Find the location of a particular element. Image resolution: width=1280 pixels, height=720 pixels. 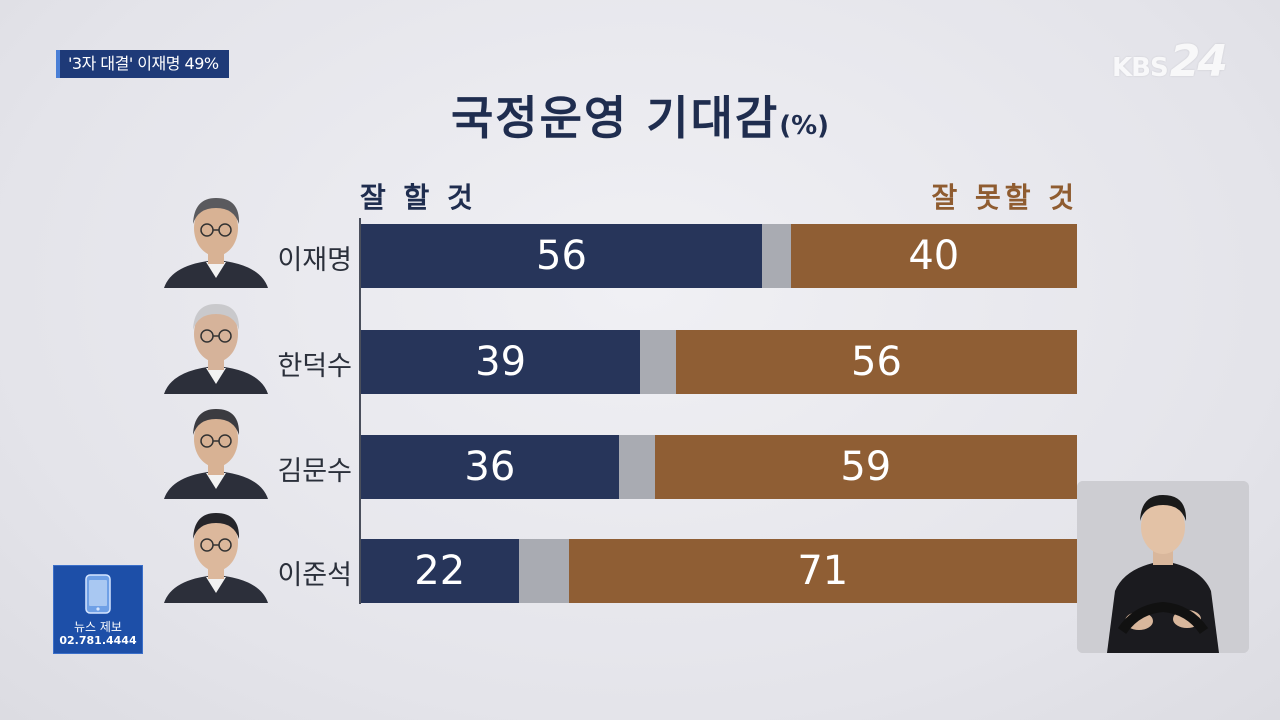

candidate-name: 김문수 is located at coordinates (314, 471).